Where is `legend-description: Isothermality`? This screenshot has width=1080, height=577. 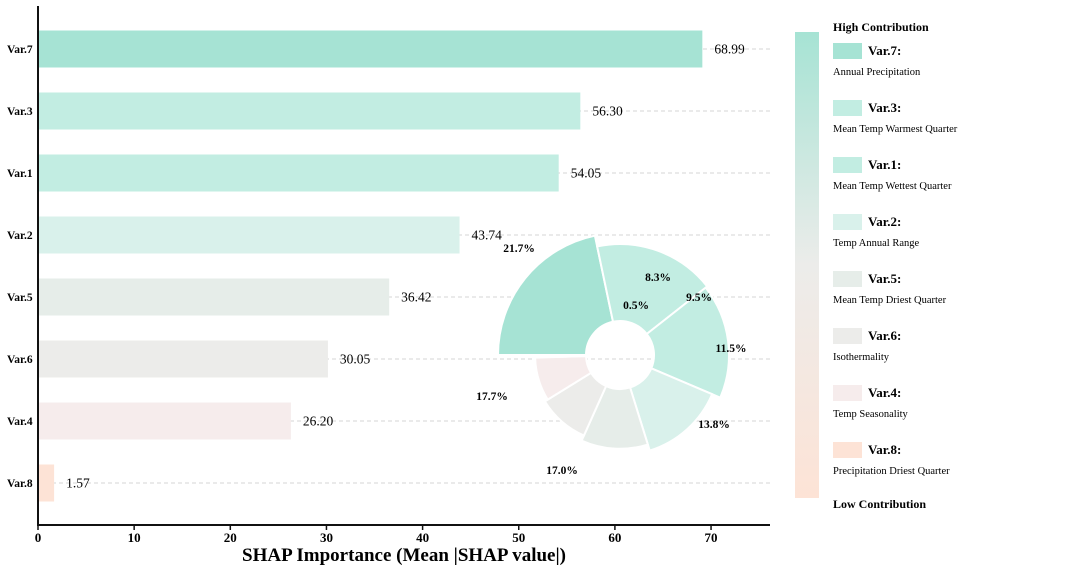 legend-description: Isothermality is located at coordinates (861, 357).